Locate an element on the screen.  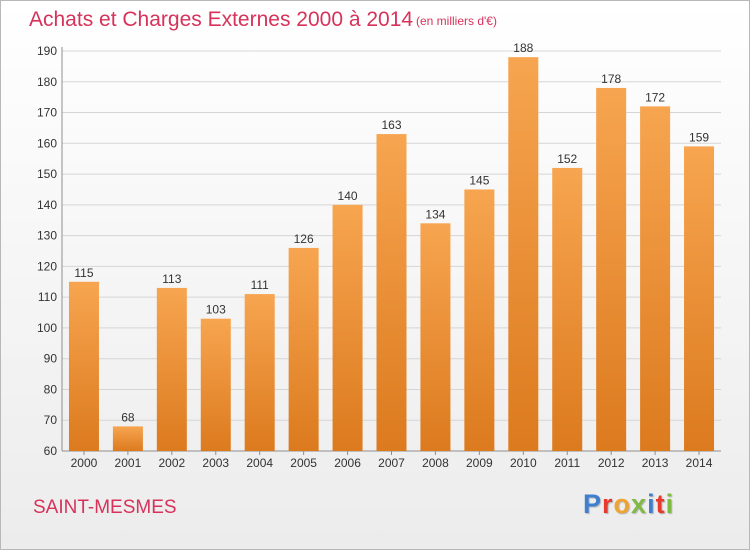
data-label: 134 is located at coordinates (435, 214).